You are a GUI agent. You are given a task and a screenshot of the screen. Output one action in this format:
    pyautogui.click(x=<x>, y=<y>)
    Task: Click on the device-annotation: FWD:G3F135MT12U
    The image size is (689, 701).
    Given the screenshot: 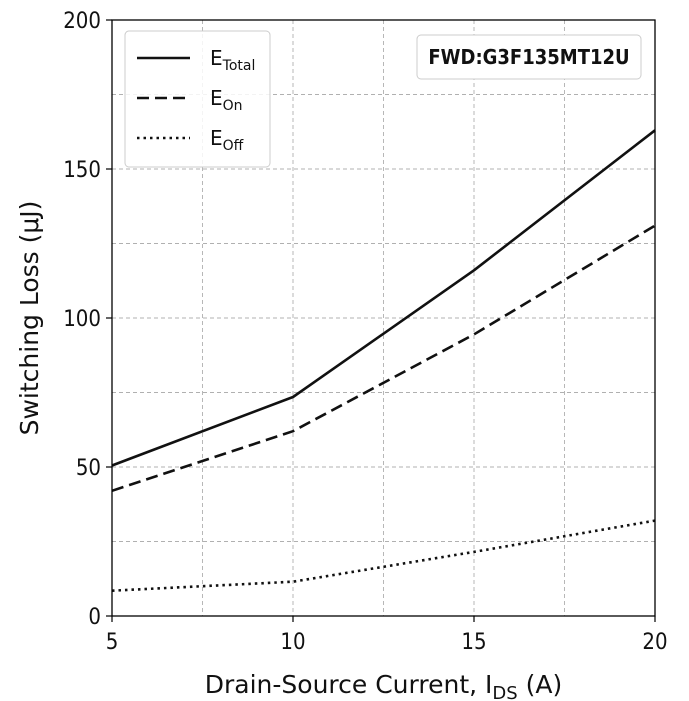 What is the action you would take?
    pyautogui.click(x=529, y=57)
    